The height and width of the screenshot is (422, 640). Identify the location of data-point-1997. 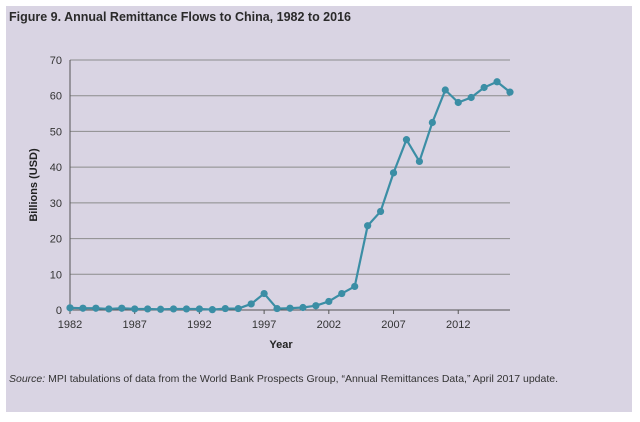
(264, 293).